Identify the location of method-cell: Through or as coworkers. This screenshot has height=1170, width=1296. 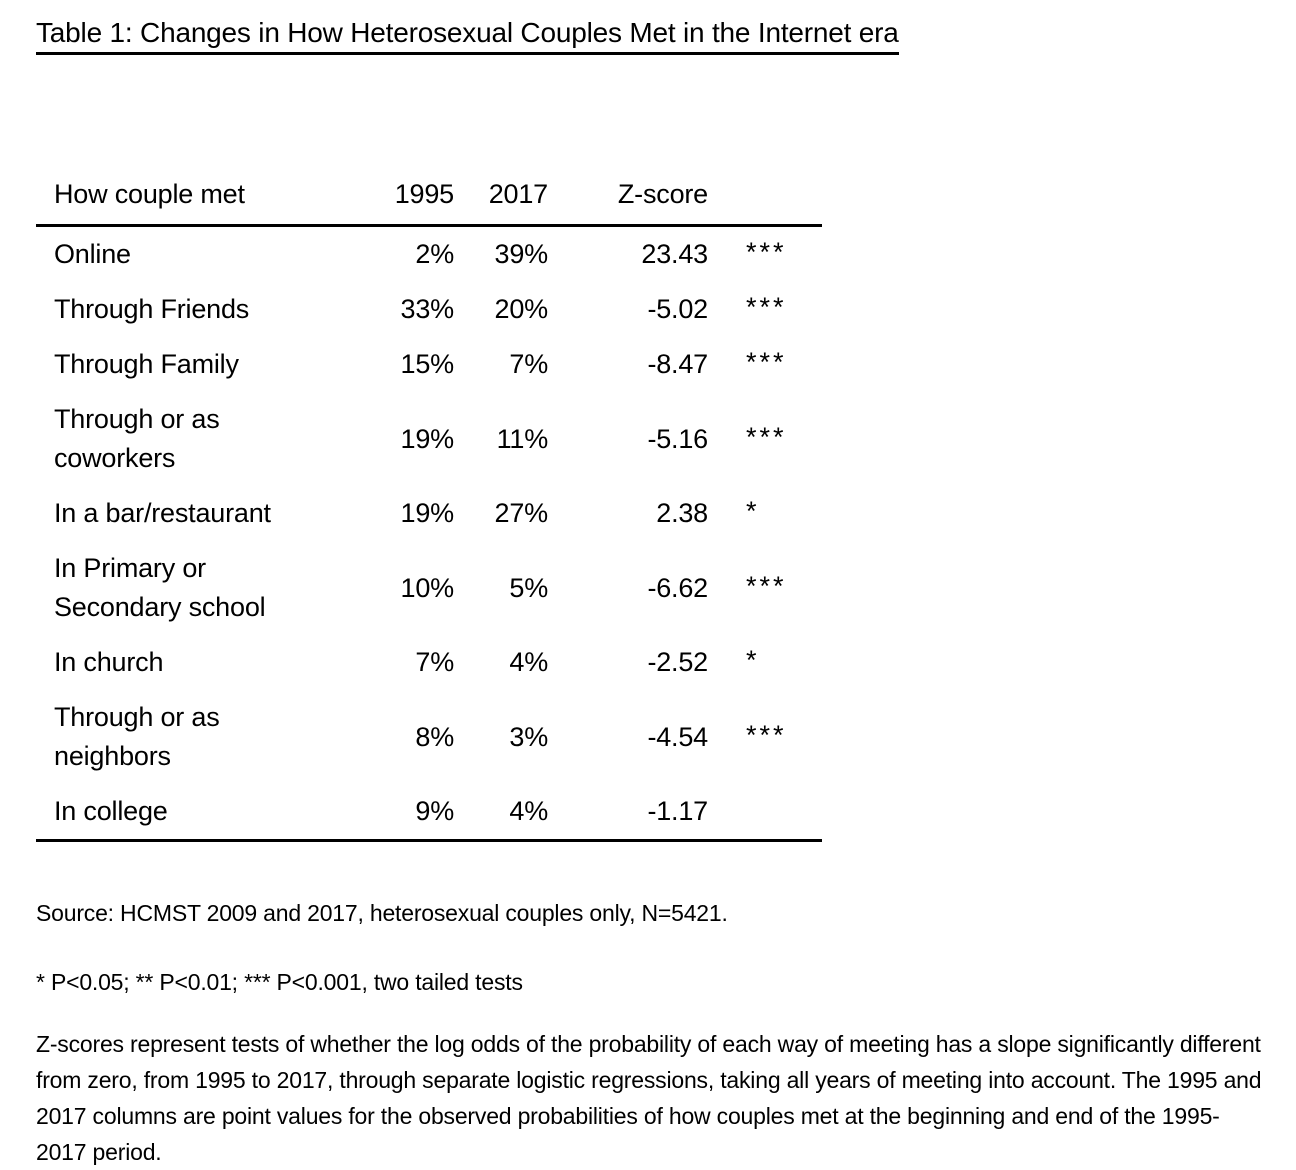
(137, 438).